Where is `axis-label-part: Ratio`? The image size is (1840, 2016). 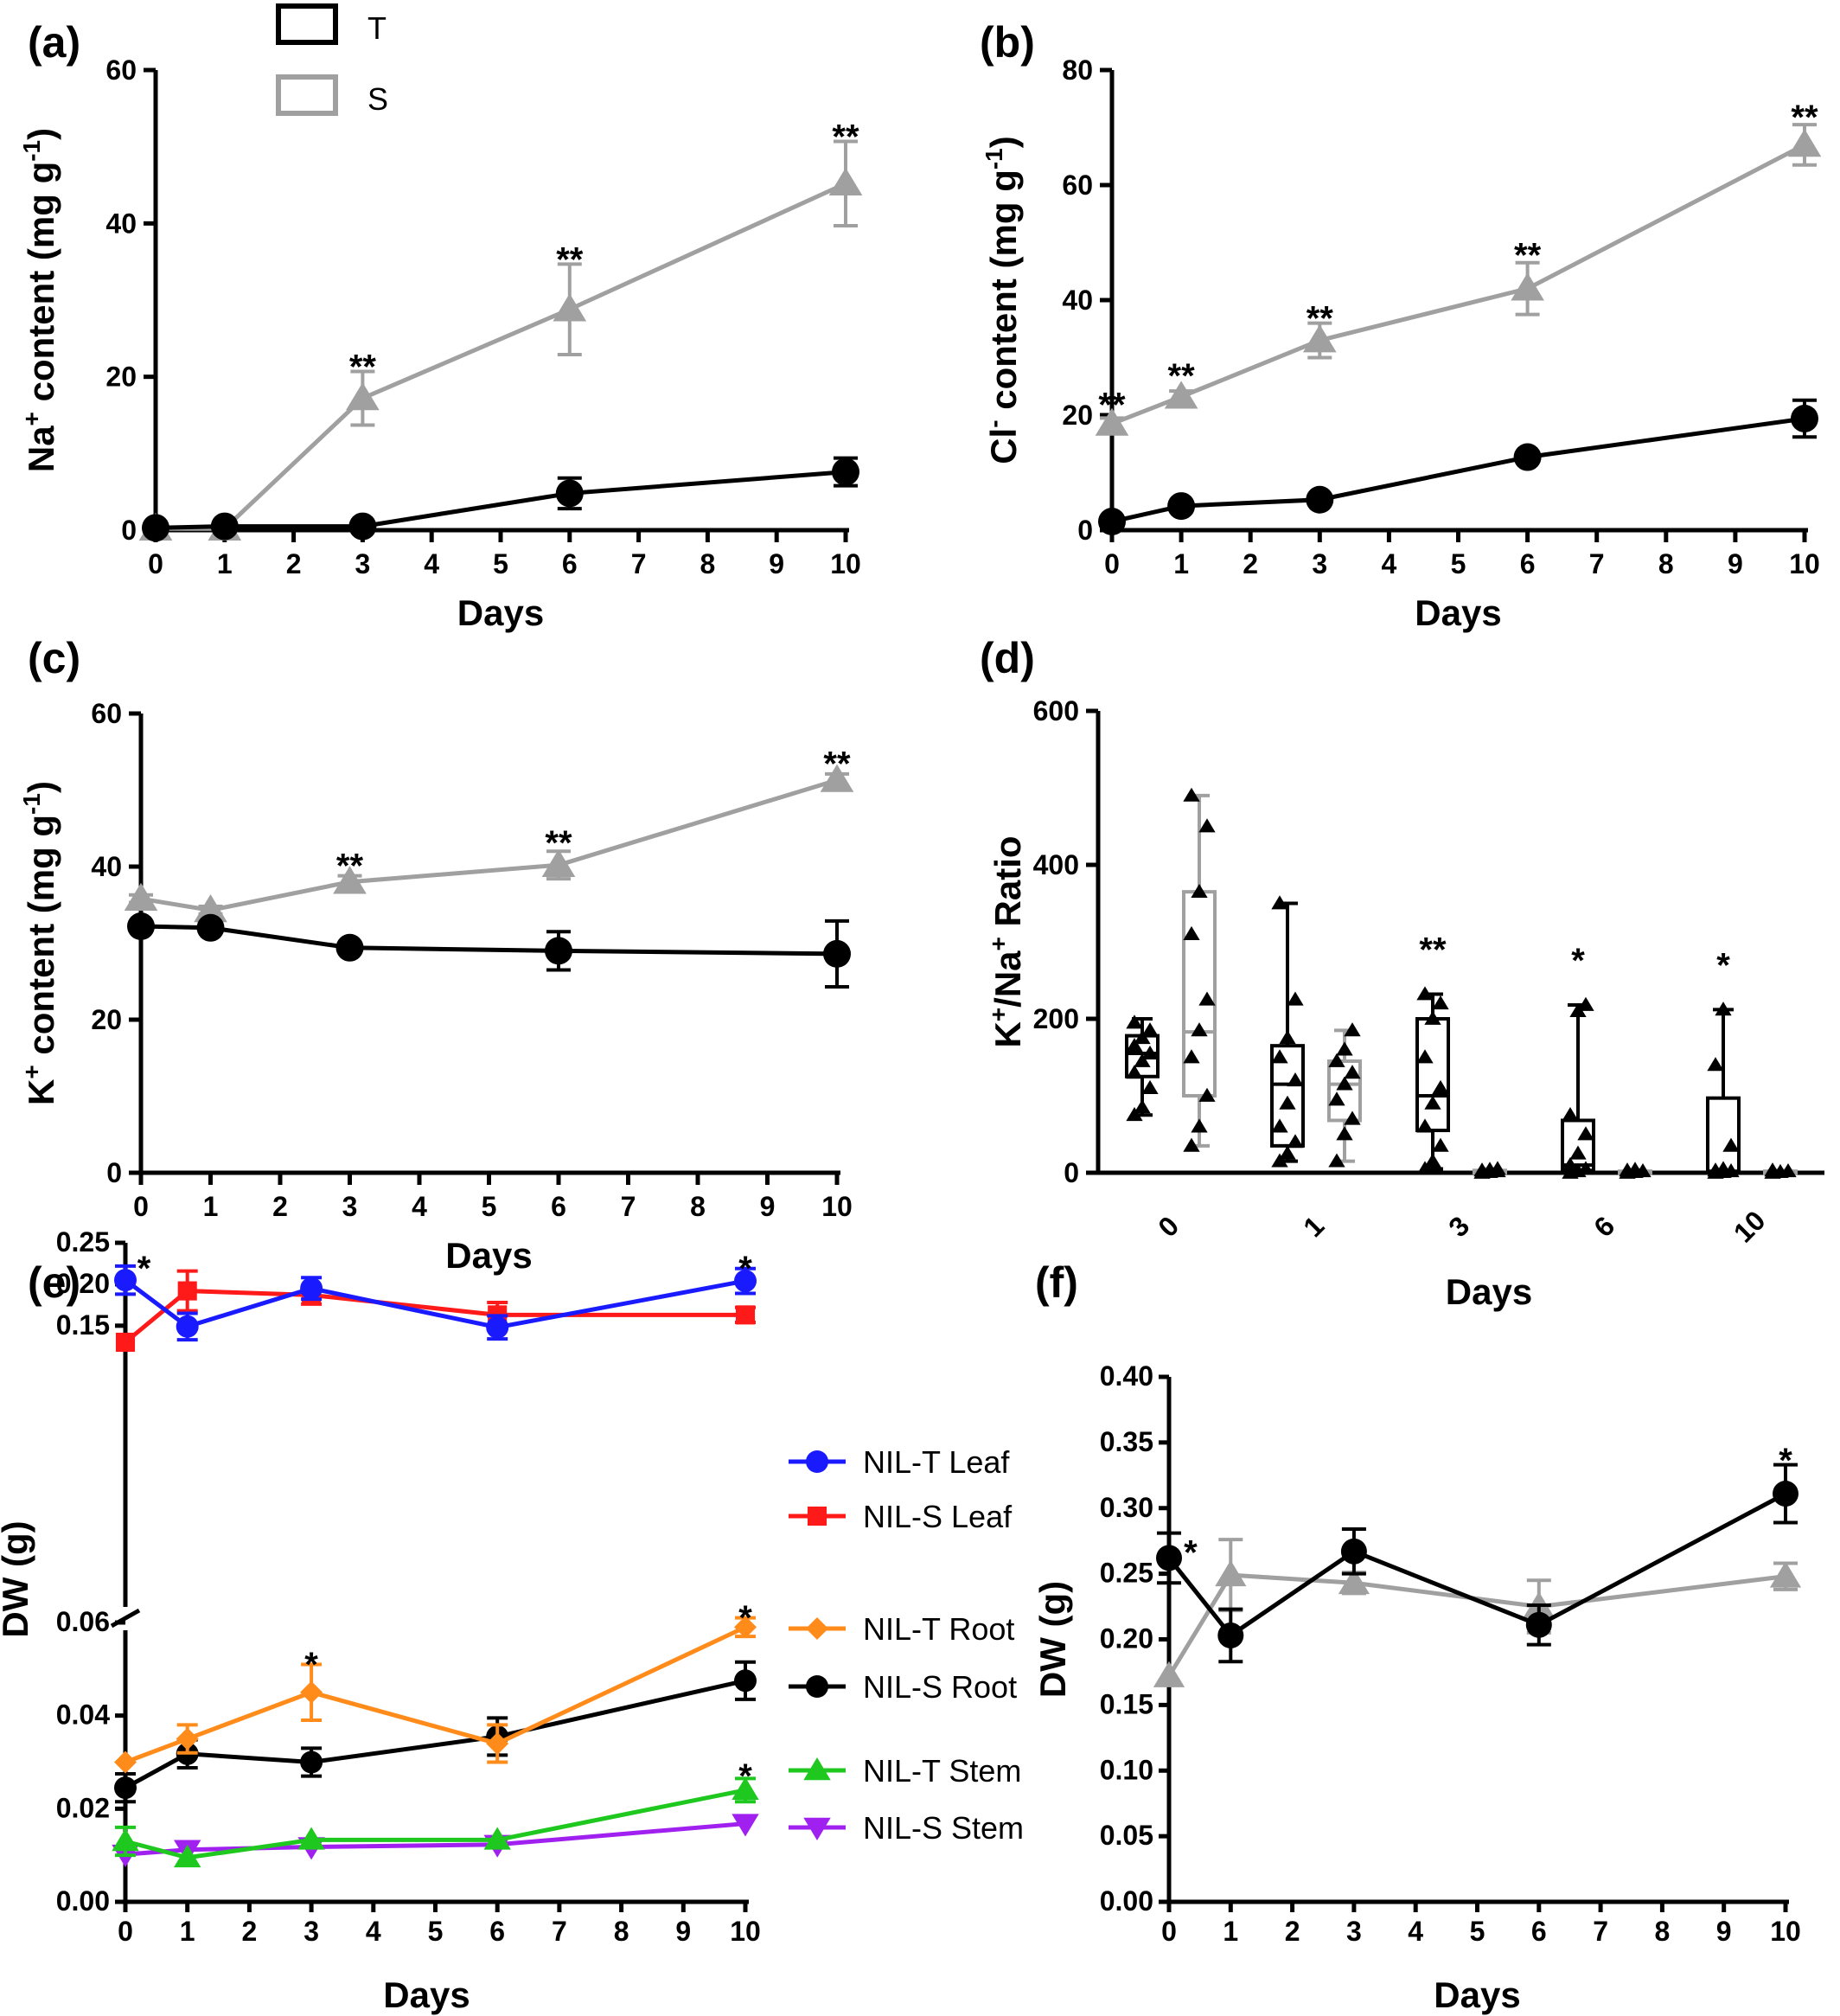
axis-label-part: Ratio is located at coordinates (1007, 886).